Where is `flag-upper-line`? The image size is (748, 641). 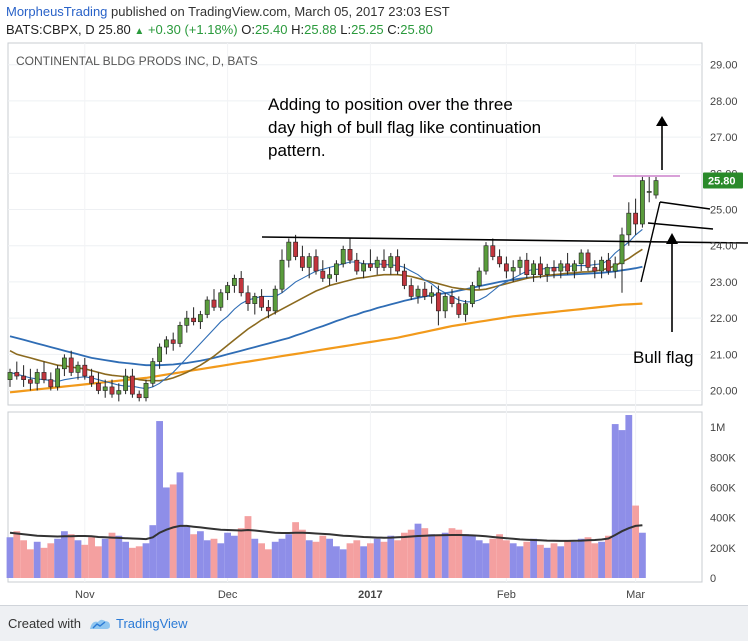 flag-upper-line is located at coordinates (685, 205).